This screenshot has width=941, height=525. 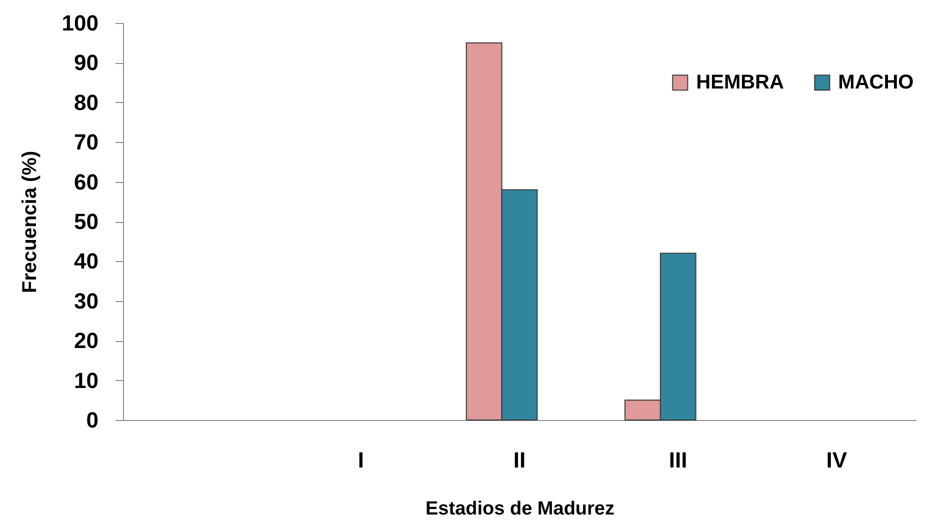 I want to click on x-axis-title: Estadios de Madurez, so click(x=520, y=509).